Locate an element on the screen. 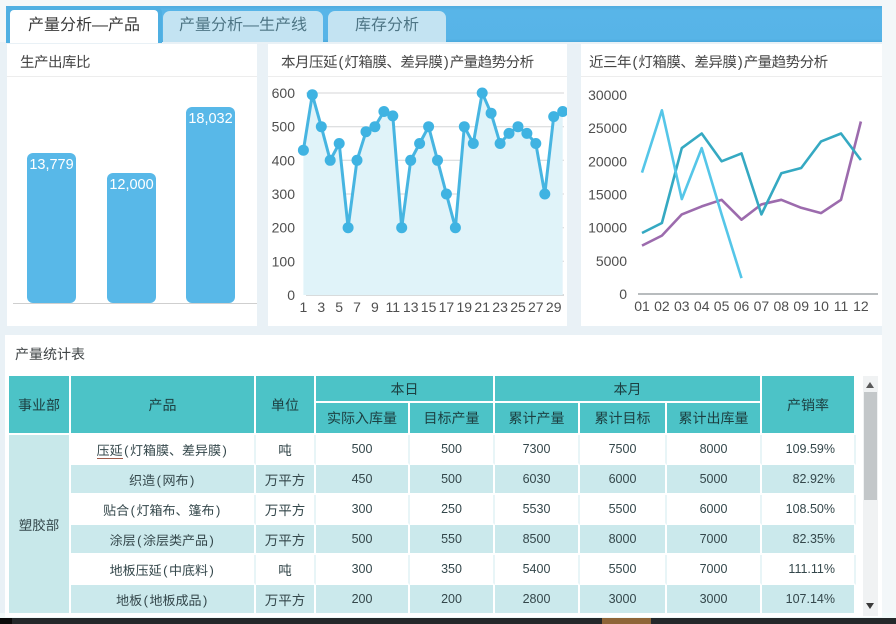 Image resolution: width=896 pixels, height=624 pixels. svg-text: 500 is located at coordinates (284, 127).